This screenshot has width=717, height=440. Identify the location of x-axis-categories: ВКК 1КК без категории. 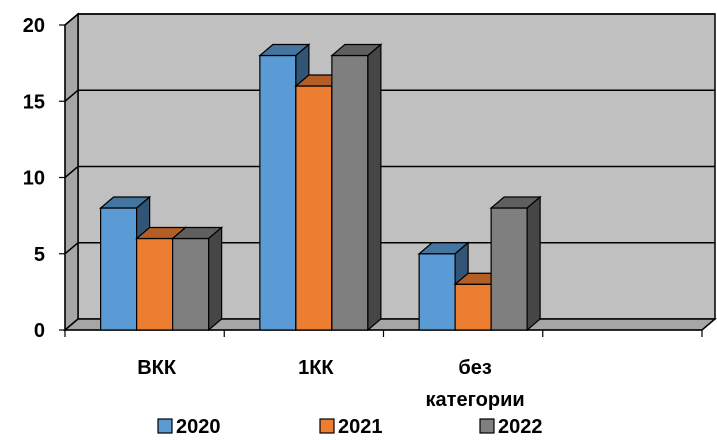
(331, 384).